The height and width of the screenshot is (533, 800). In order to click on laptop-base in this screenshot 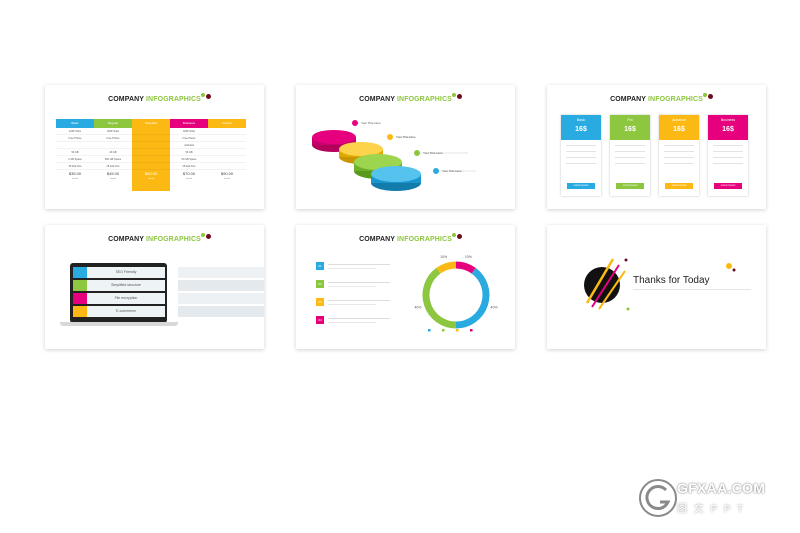, I will do `click(119, 324)`.